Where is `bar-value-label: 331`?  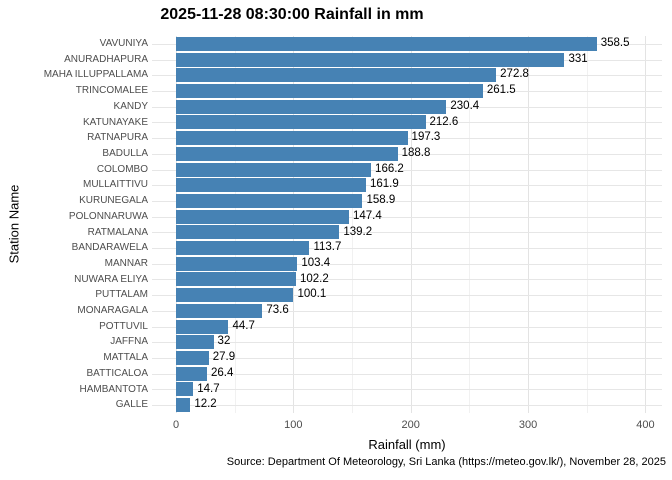
bar-value-label: 331 is located at coordinates (578, 58).